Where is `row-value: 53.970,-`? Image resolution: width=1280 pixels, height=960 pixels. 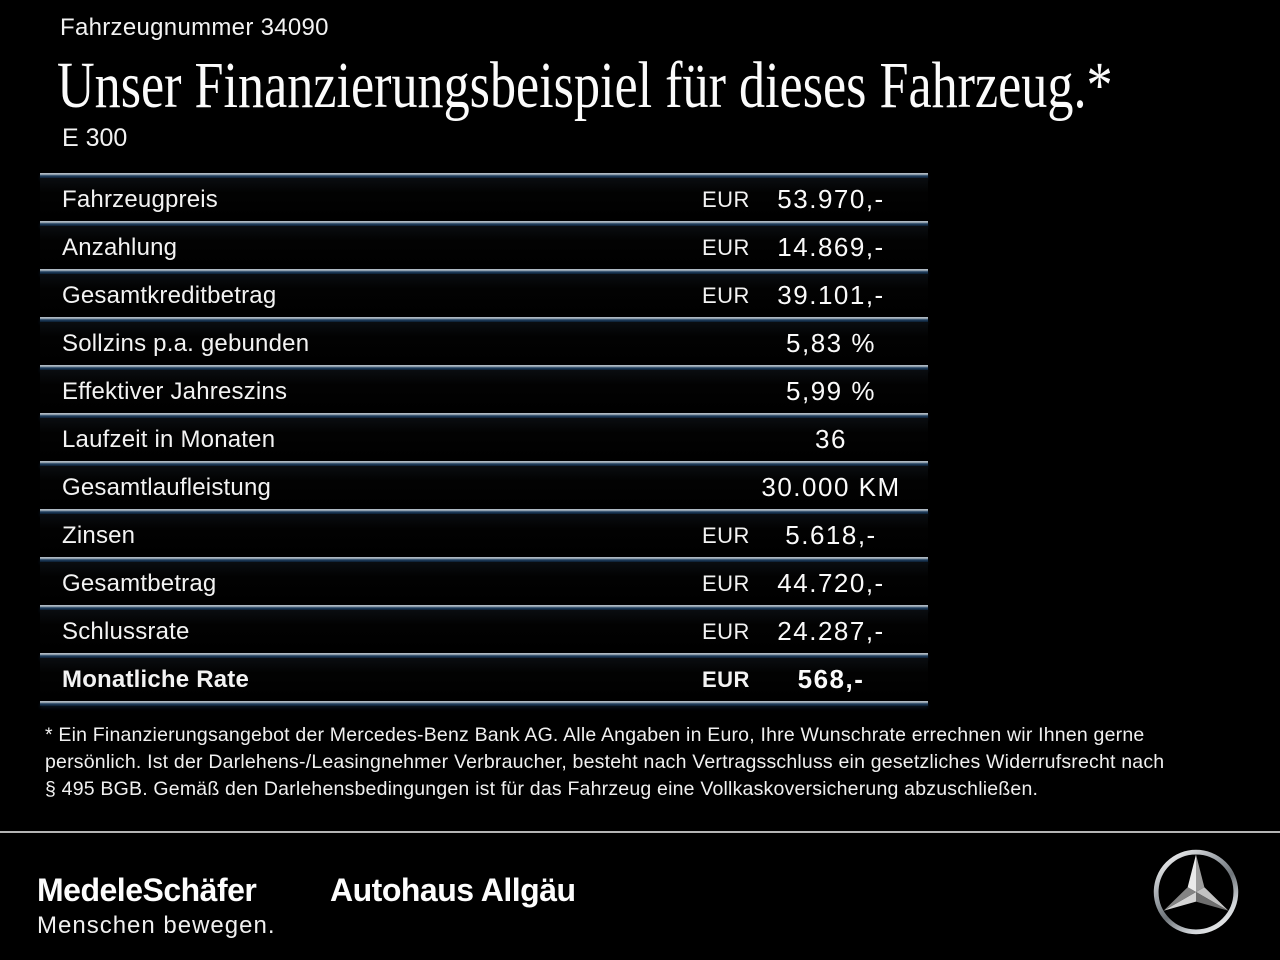 row-value: 53.970,- is located at coordinates (831, 199).